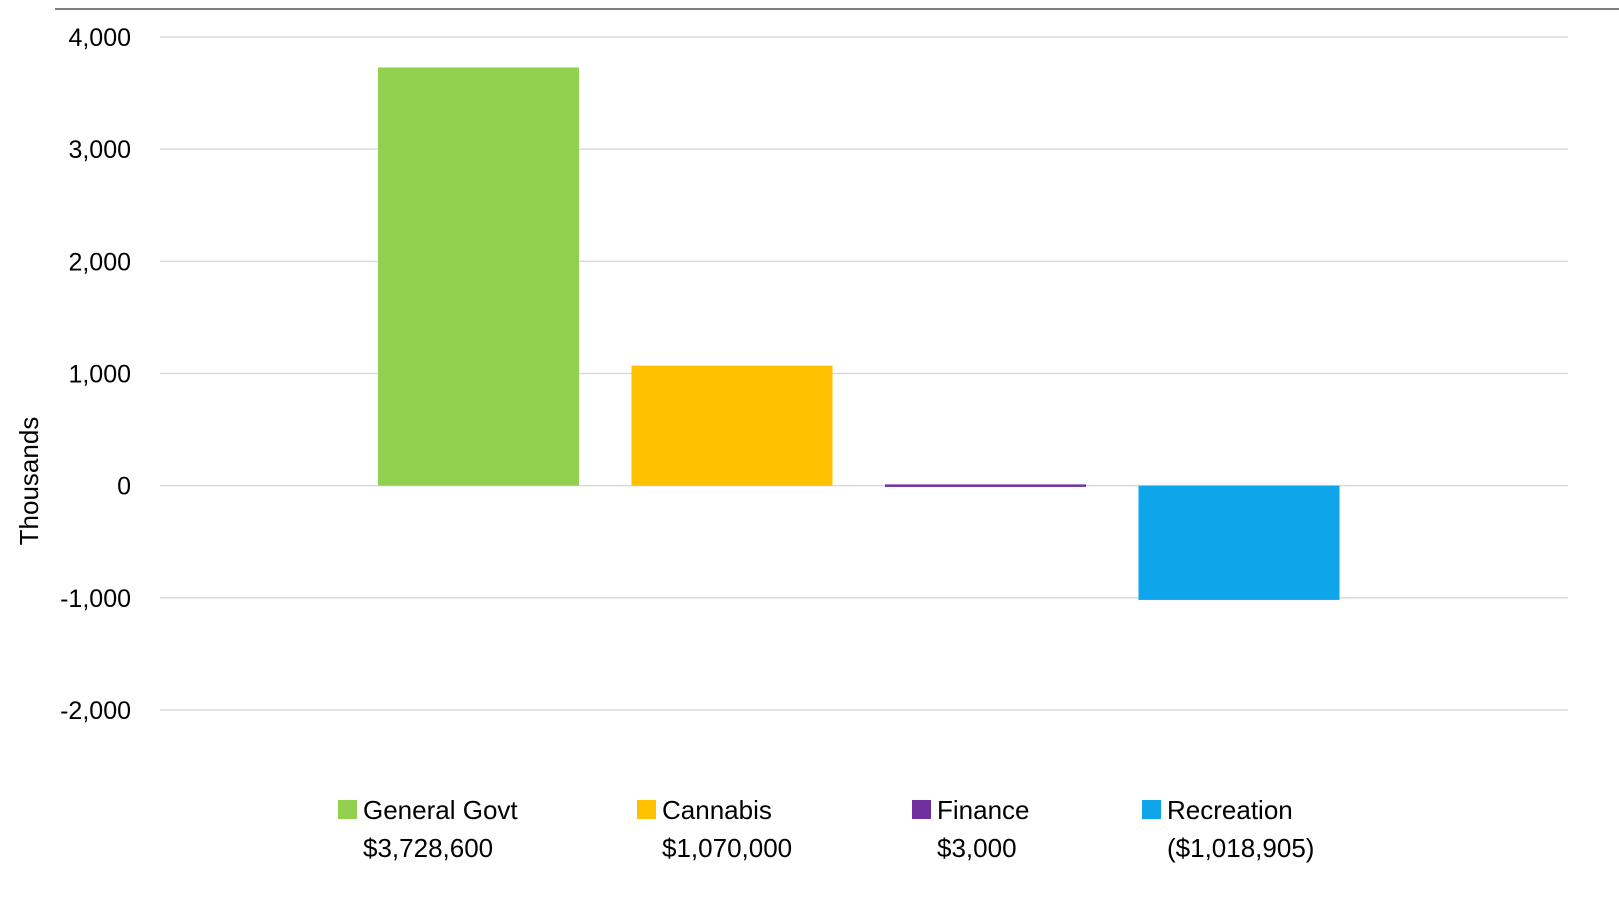  Describe the element at coordinates (1240, 848) in the screenshot. I see `legend-amount: ($1,018,905)` at that location.